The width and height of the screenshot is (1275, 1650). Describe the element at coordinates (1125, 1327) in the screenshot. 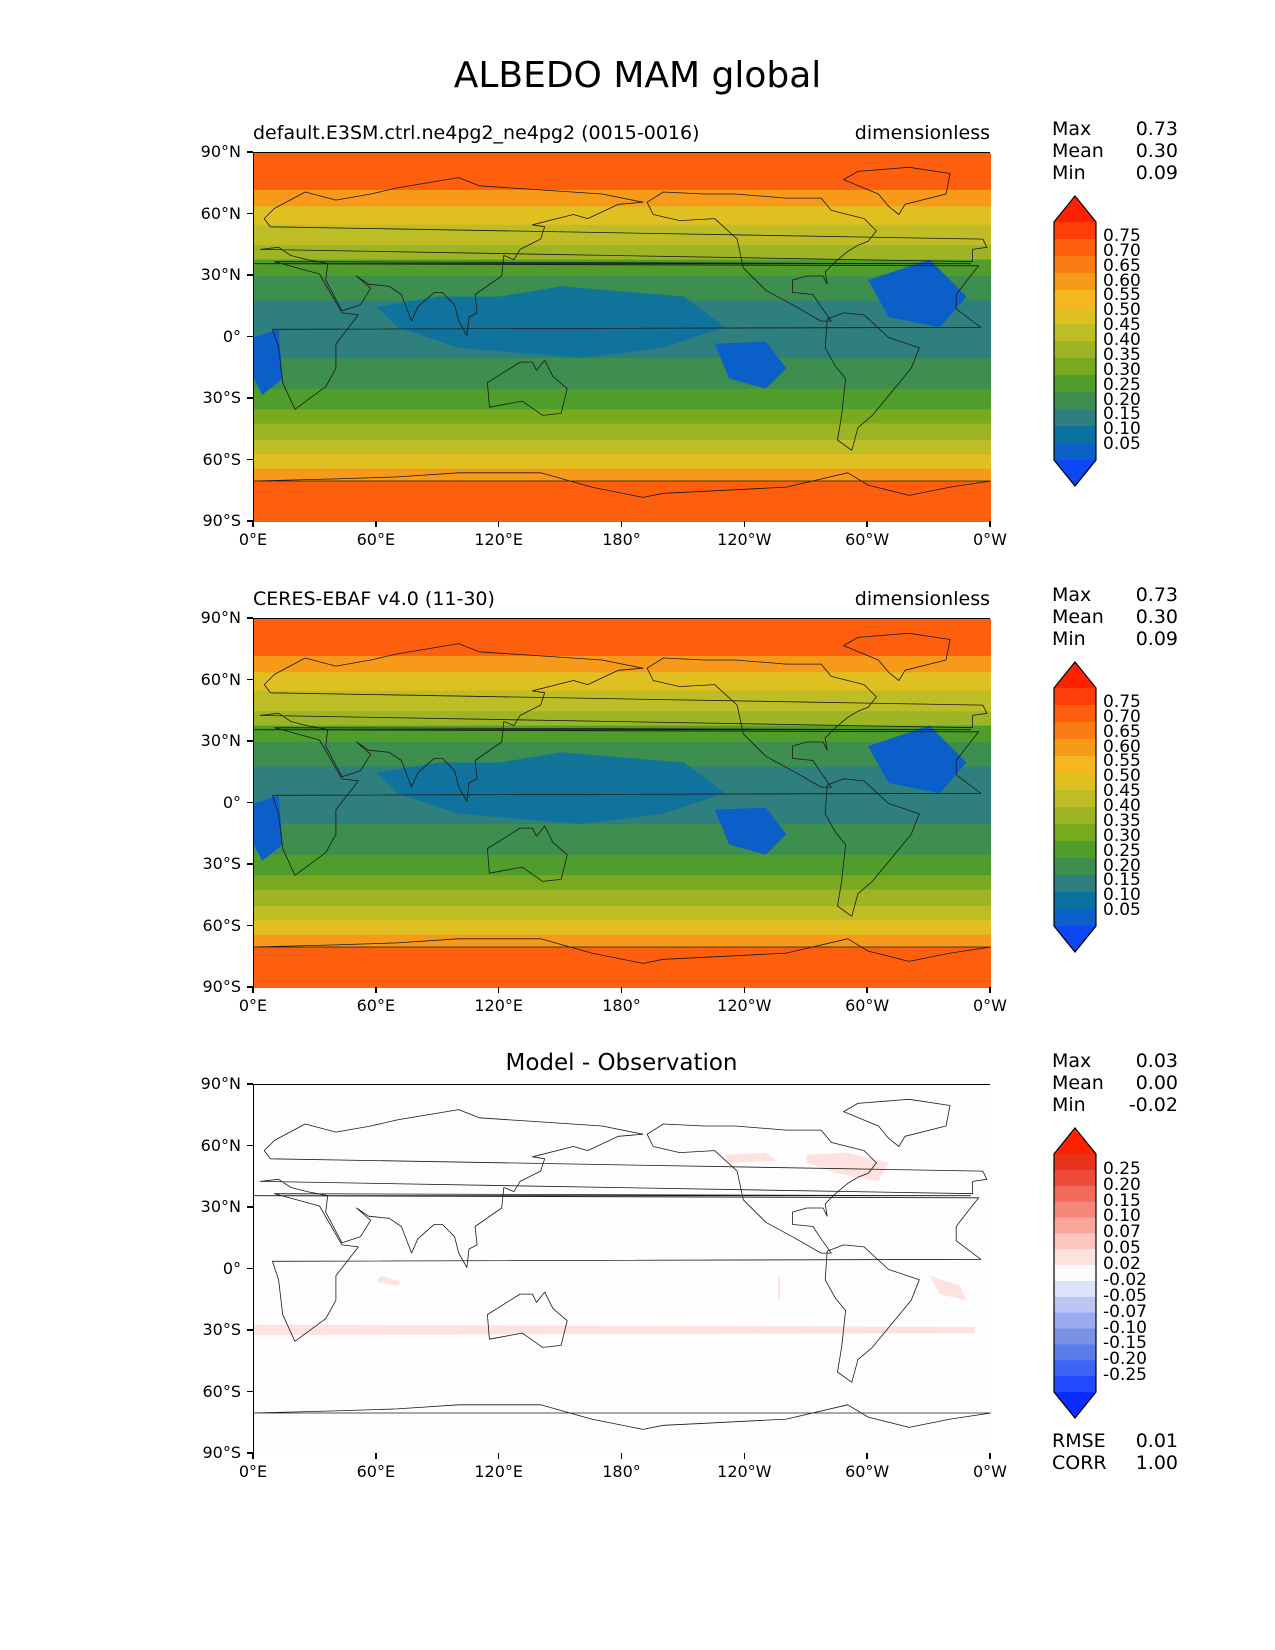

I see `colorbar-label: -0.10` at that location.